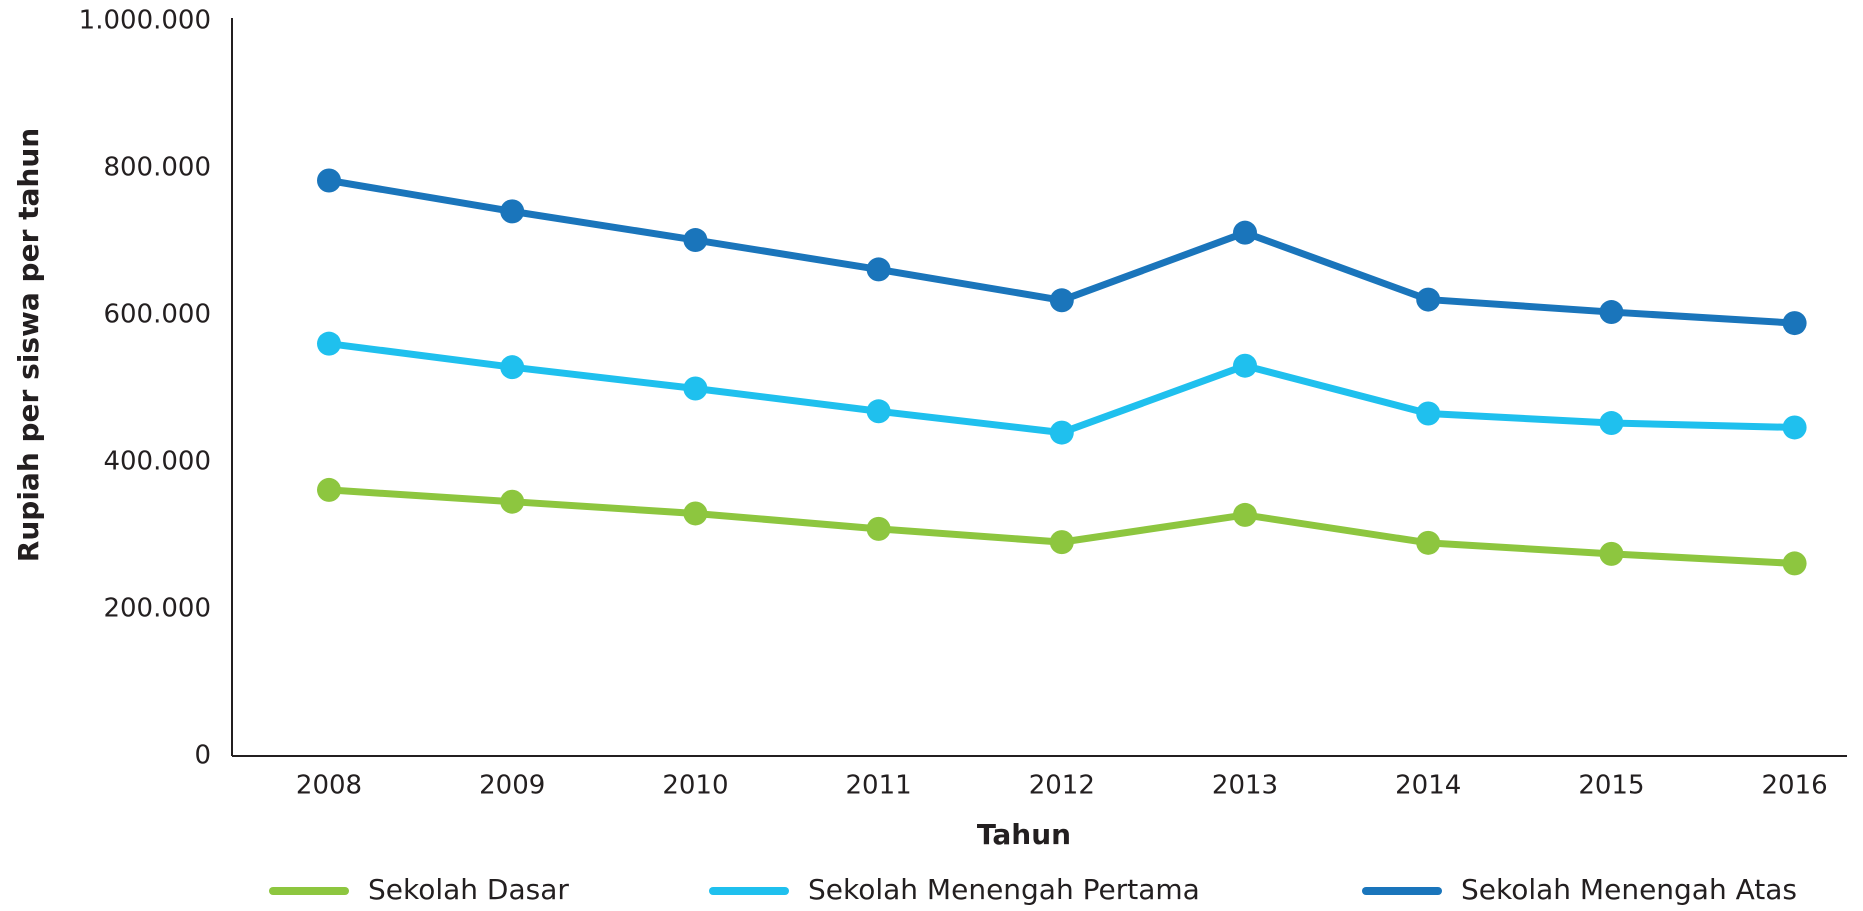  What do you see at coordinates (1629, 889) in the screenshot?
I see `legend-label: Sekolah Menengah Atas` at bounding box center [1629, 889].